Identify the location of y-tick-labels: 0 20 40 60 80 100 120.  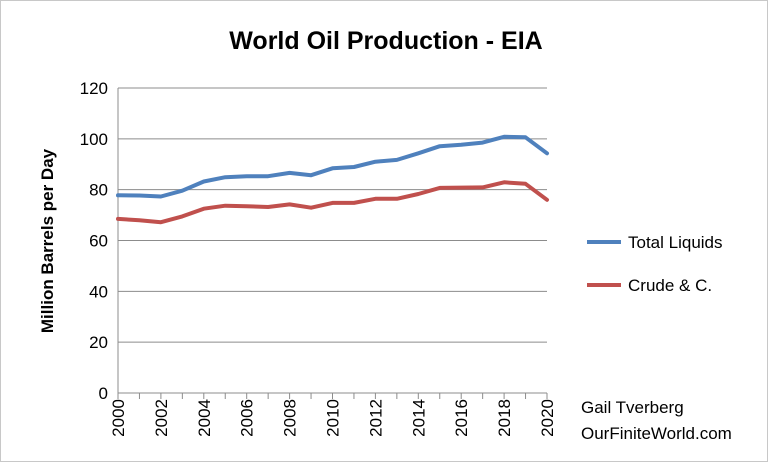
(94, 241).